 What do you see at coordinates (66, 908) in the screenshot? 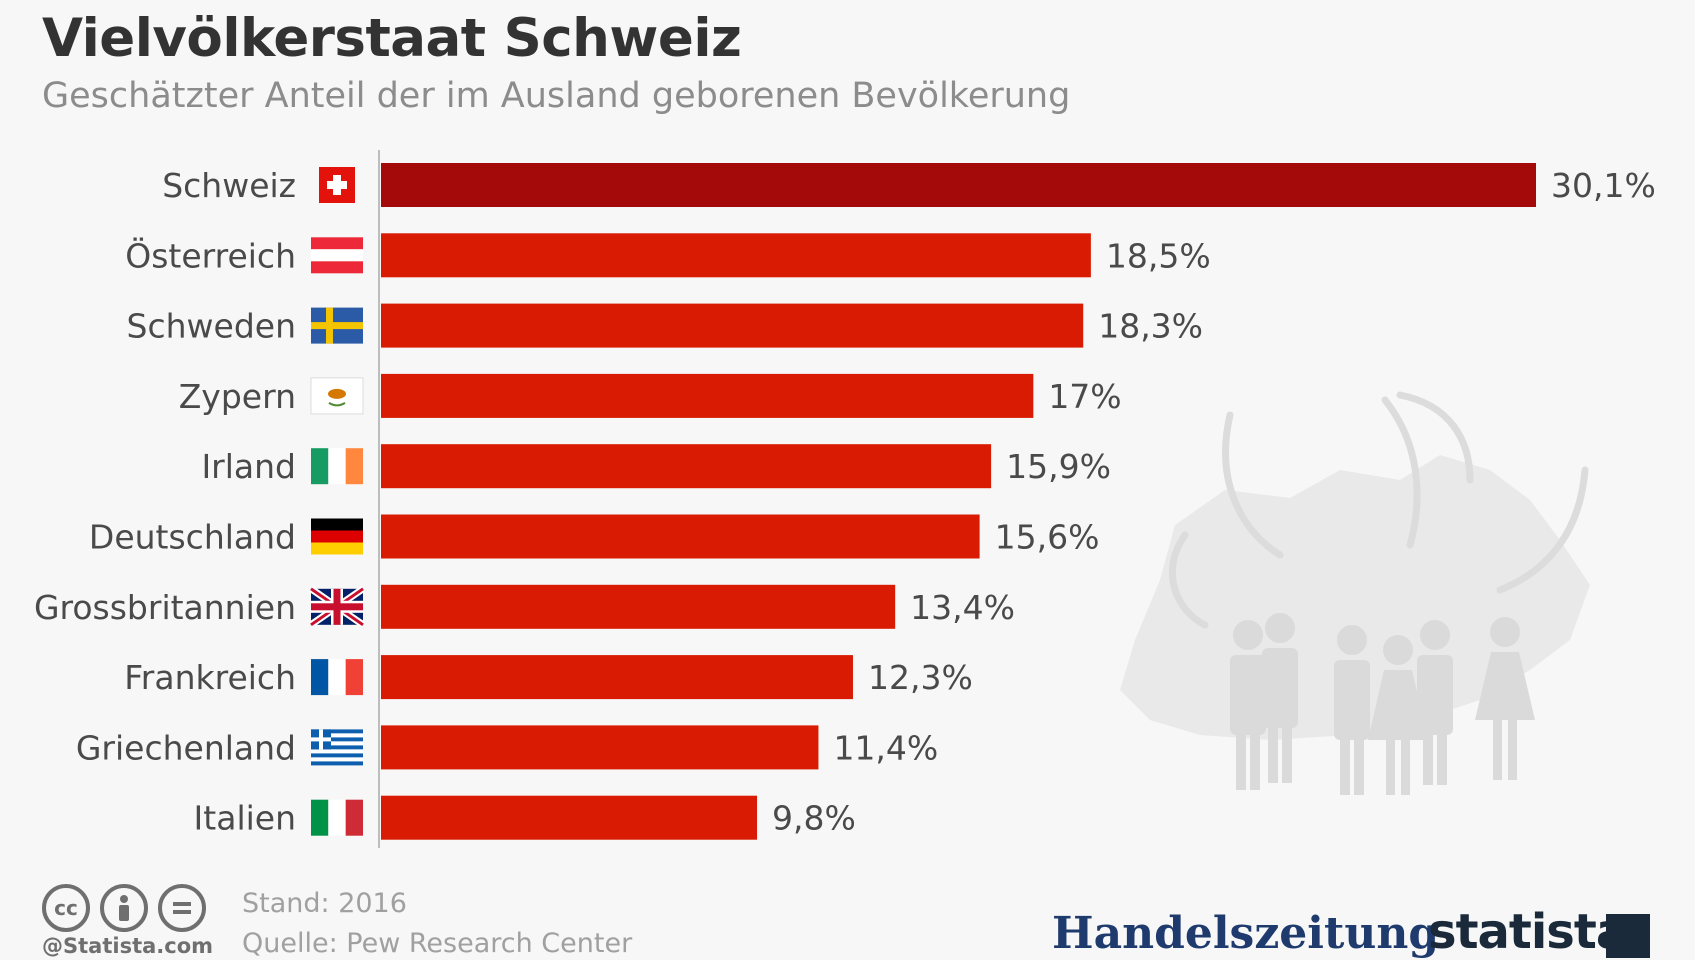
I see `cc-icon: cc` at bounding box center [66, 908].